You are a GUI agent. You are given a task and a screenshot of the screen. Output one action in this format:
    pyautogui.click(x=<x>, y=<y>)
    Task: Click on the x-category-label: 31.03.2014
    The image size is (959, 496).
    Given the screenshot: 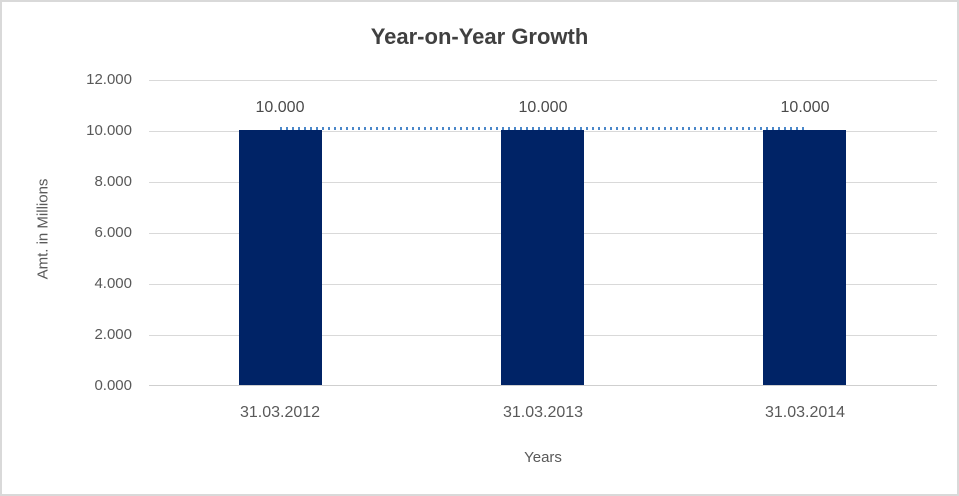 What is the action you would take?
    pyautogui.click(x=805, y=412)
    